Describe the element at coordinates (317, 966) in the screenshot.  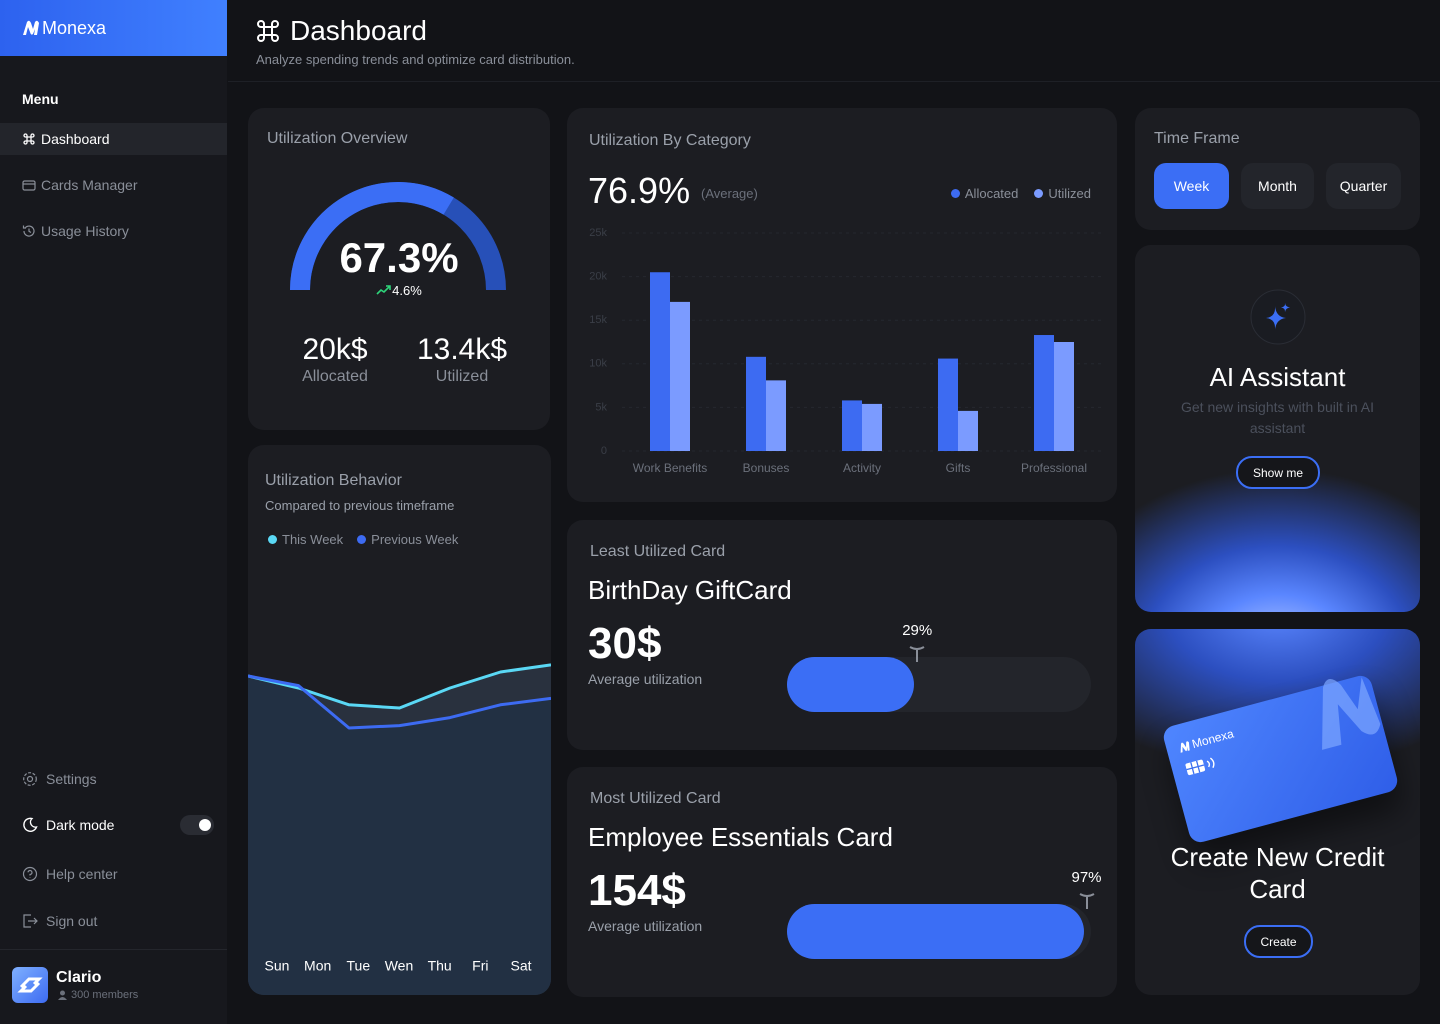
I see `x-tick-label: Mon` at that location.